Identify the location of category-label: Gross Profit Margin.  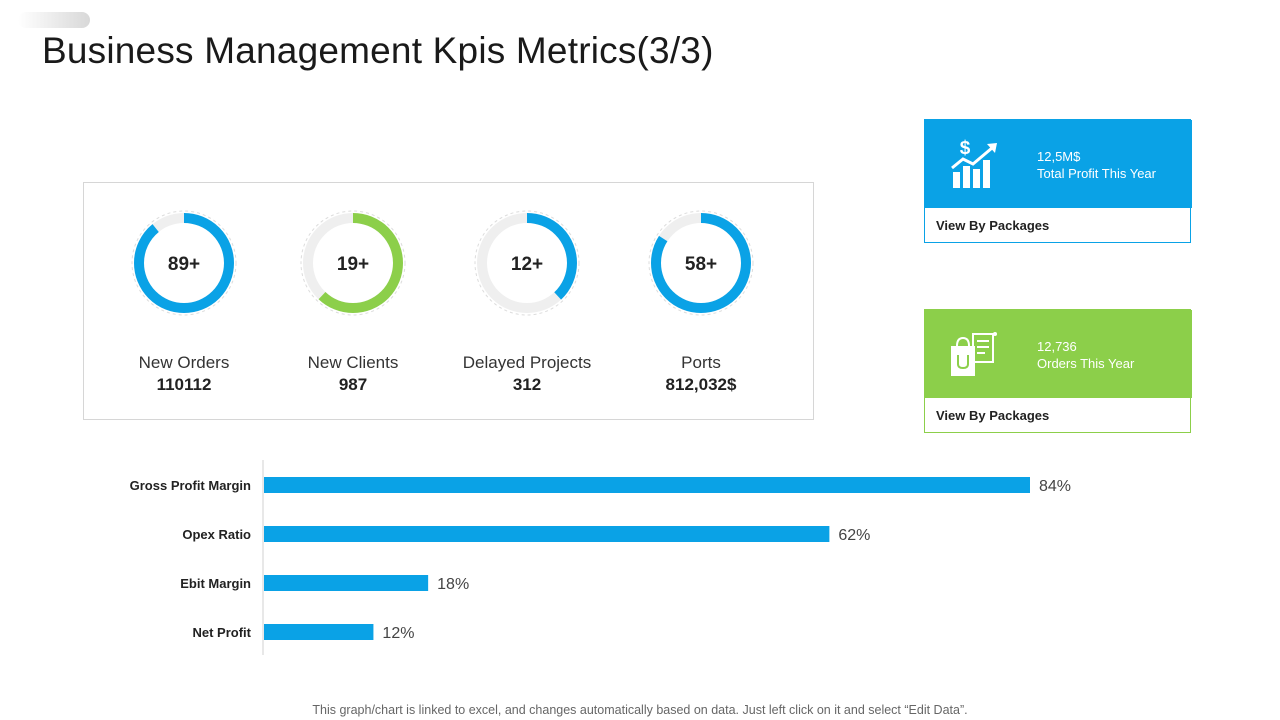
(190, 485).